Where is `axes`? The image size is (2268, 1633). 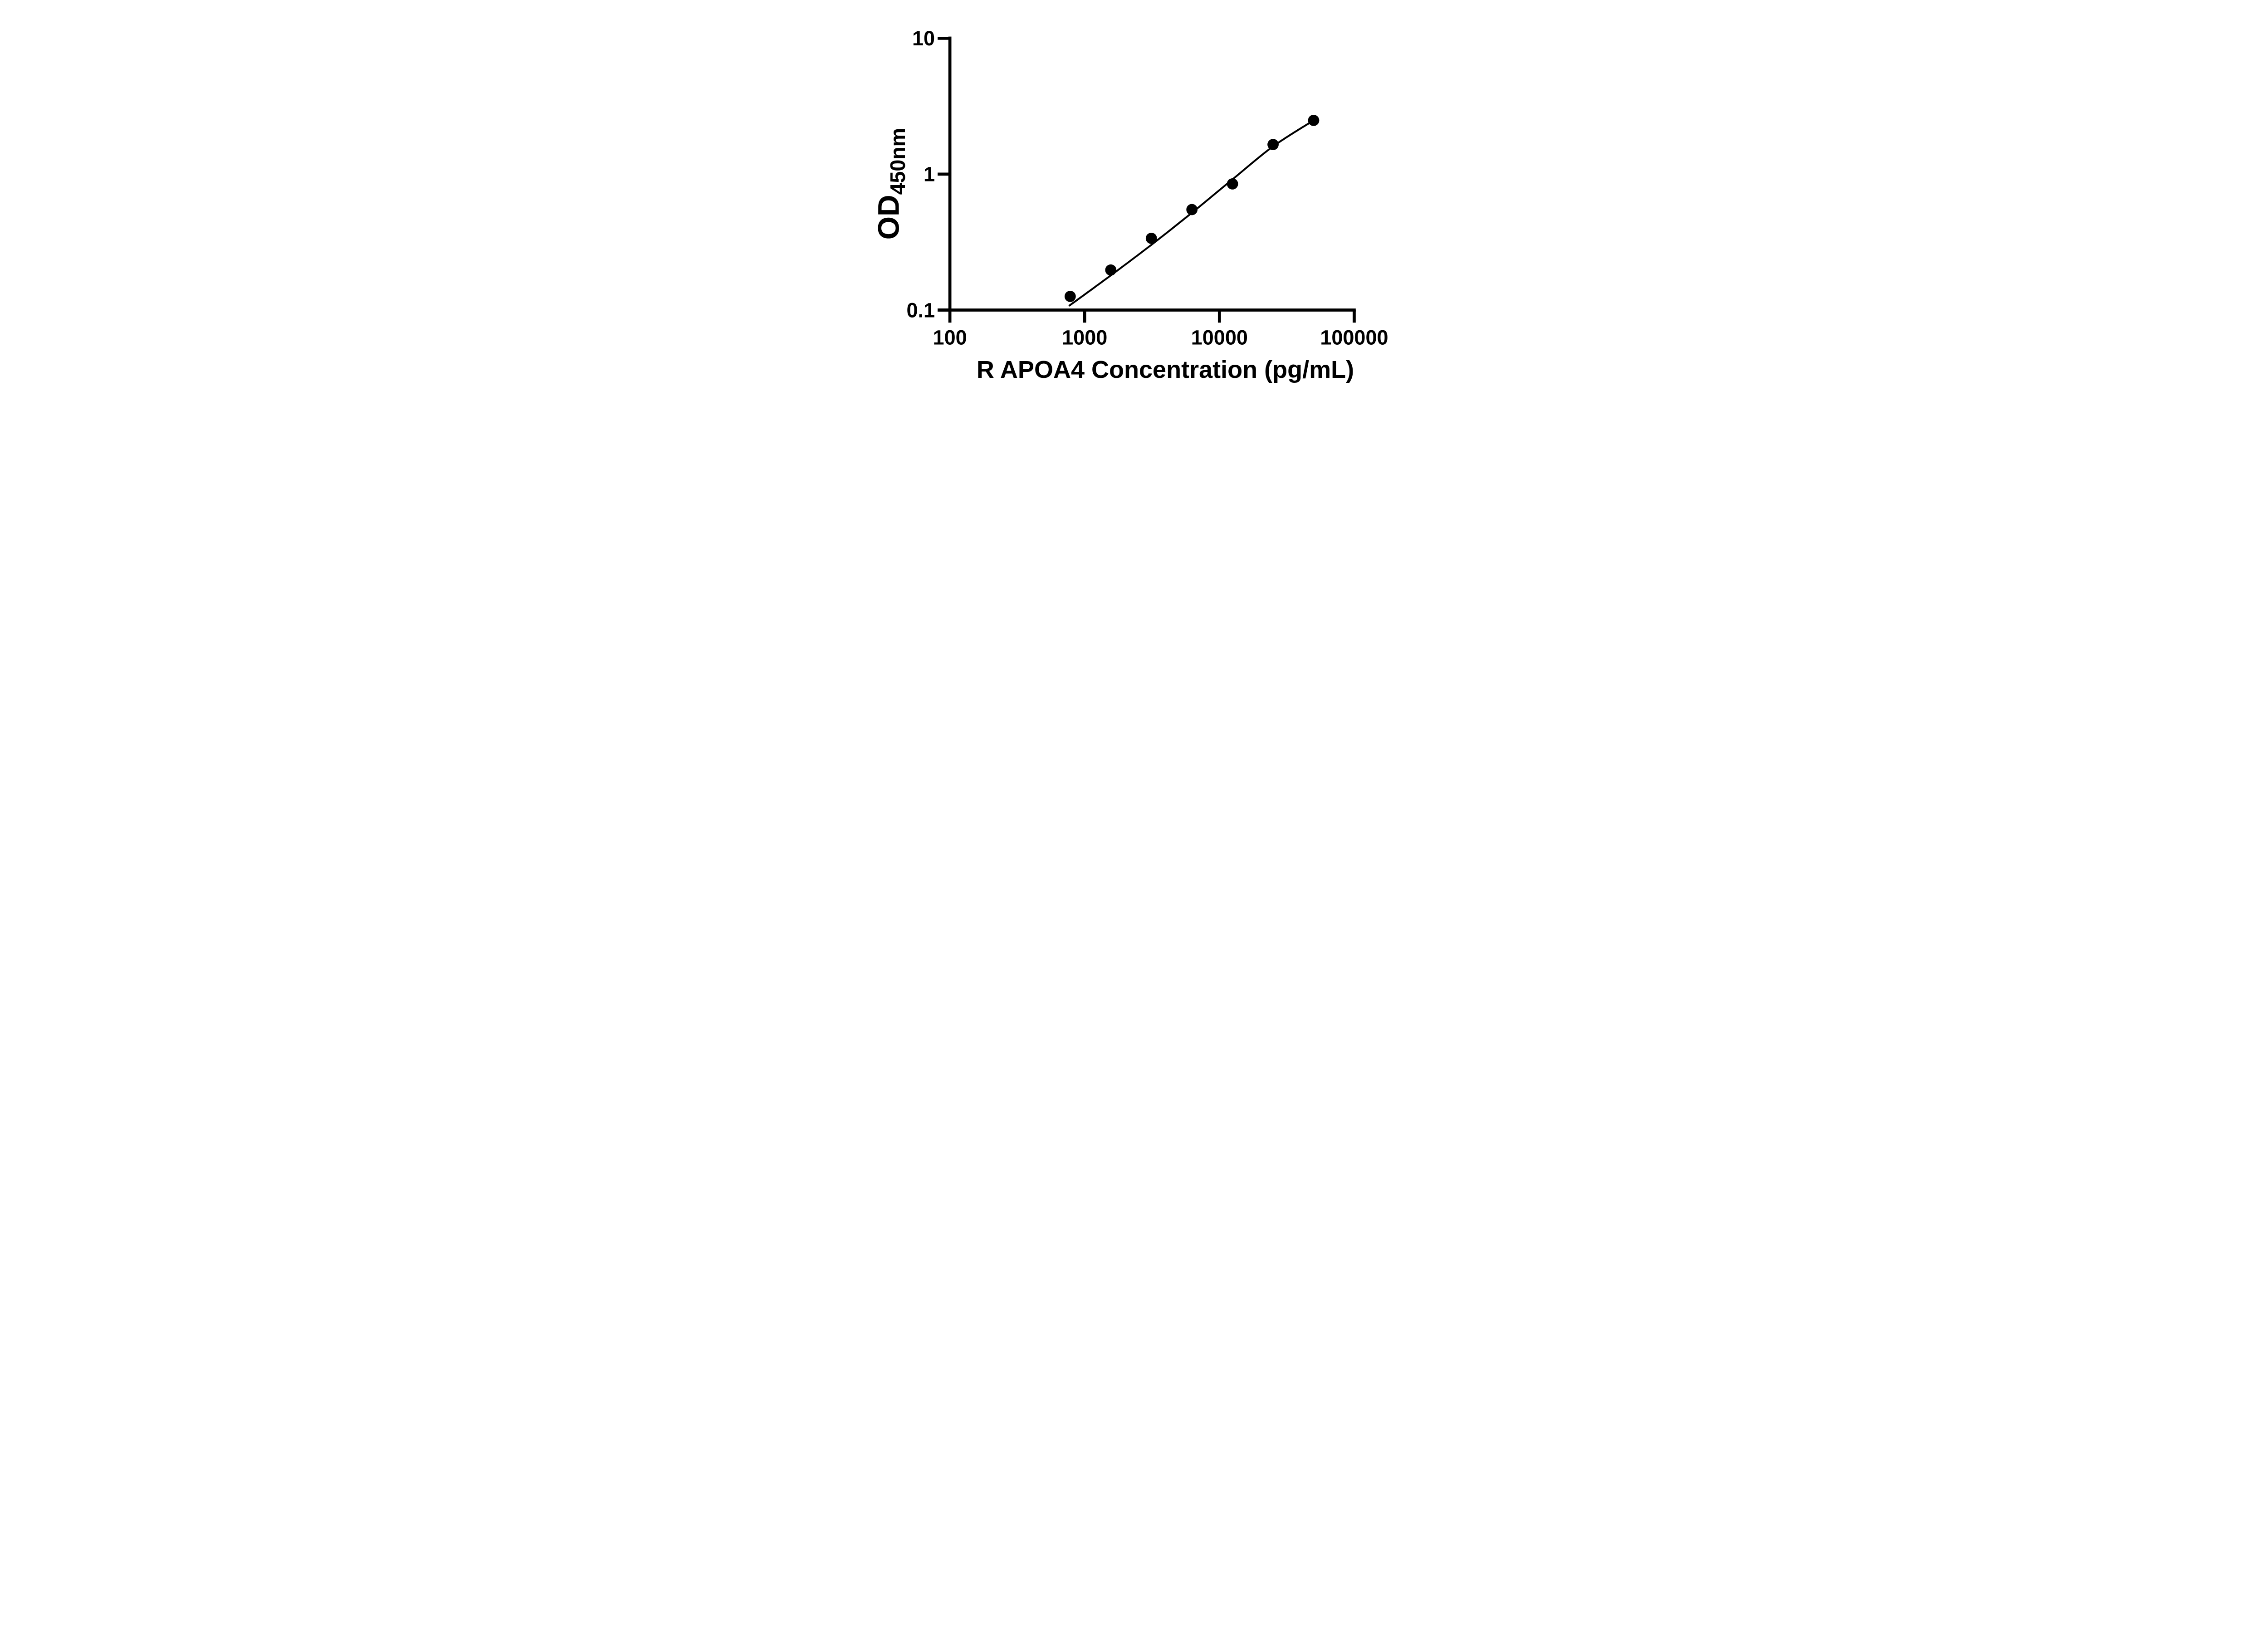 axes is located at coordinates (1147, 174).